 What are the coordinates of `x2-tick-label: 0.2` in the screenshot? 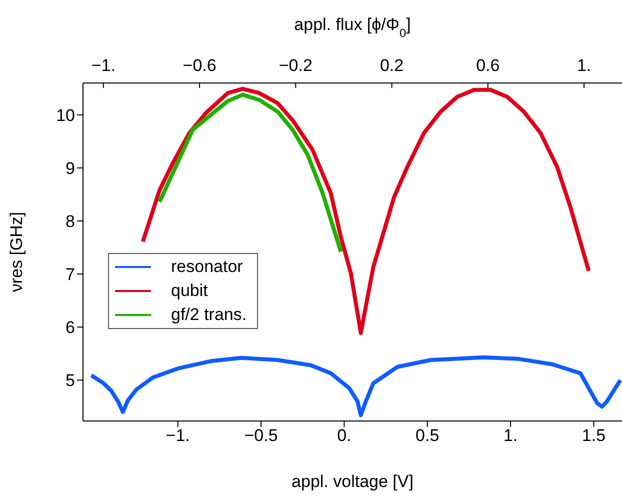 It's located at (392, 65).